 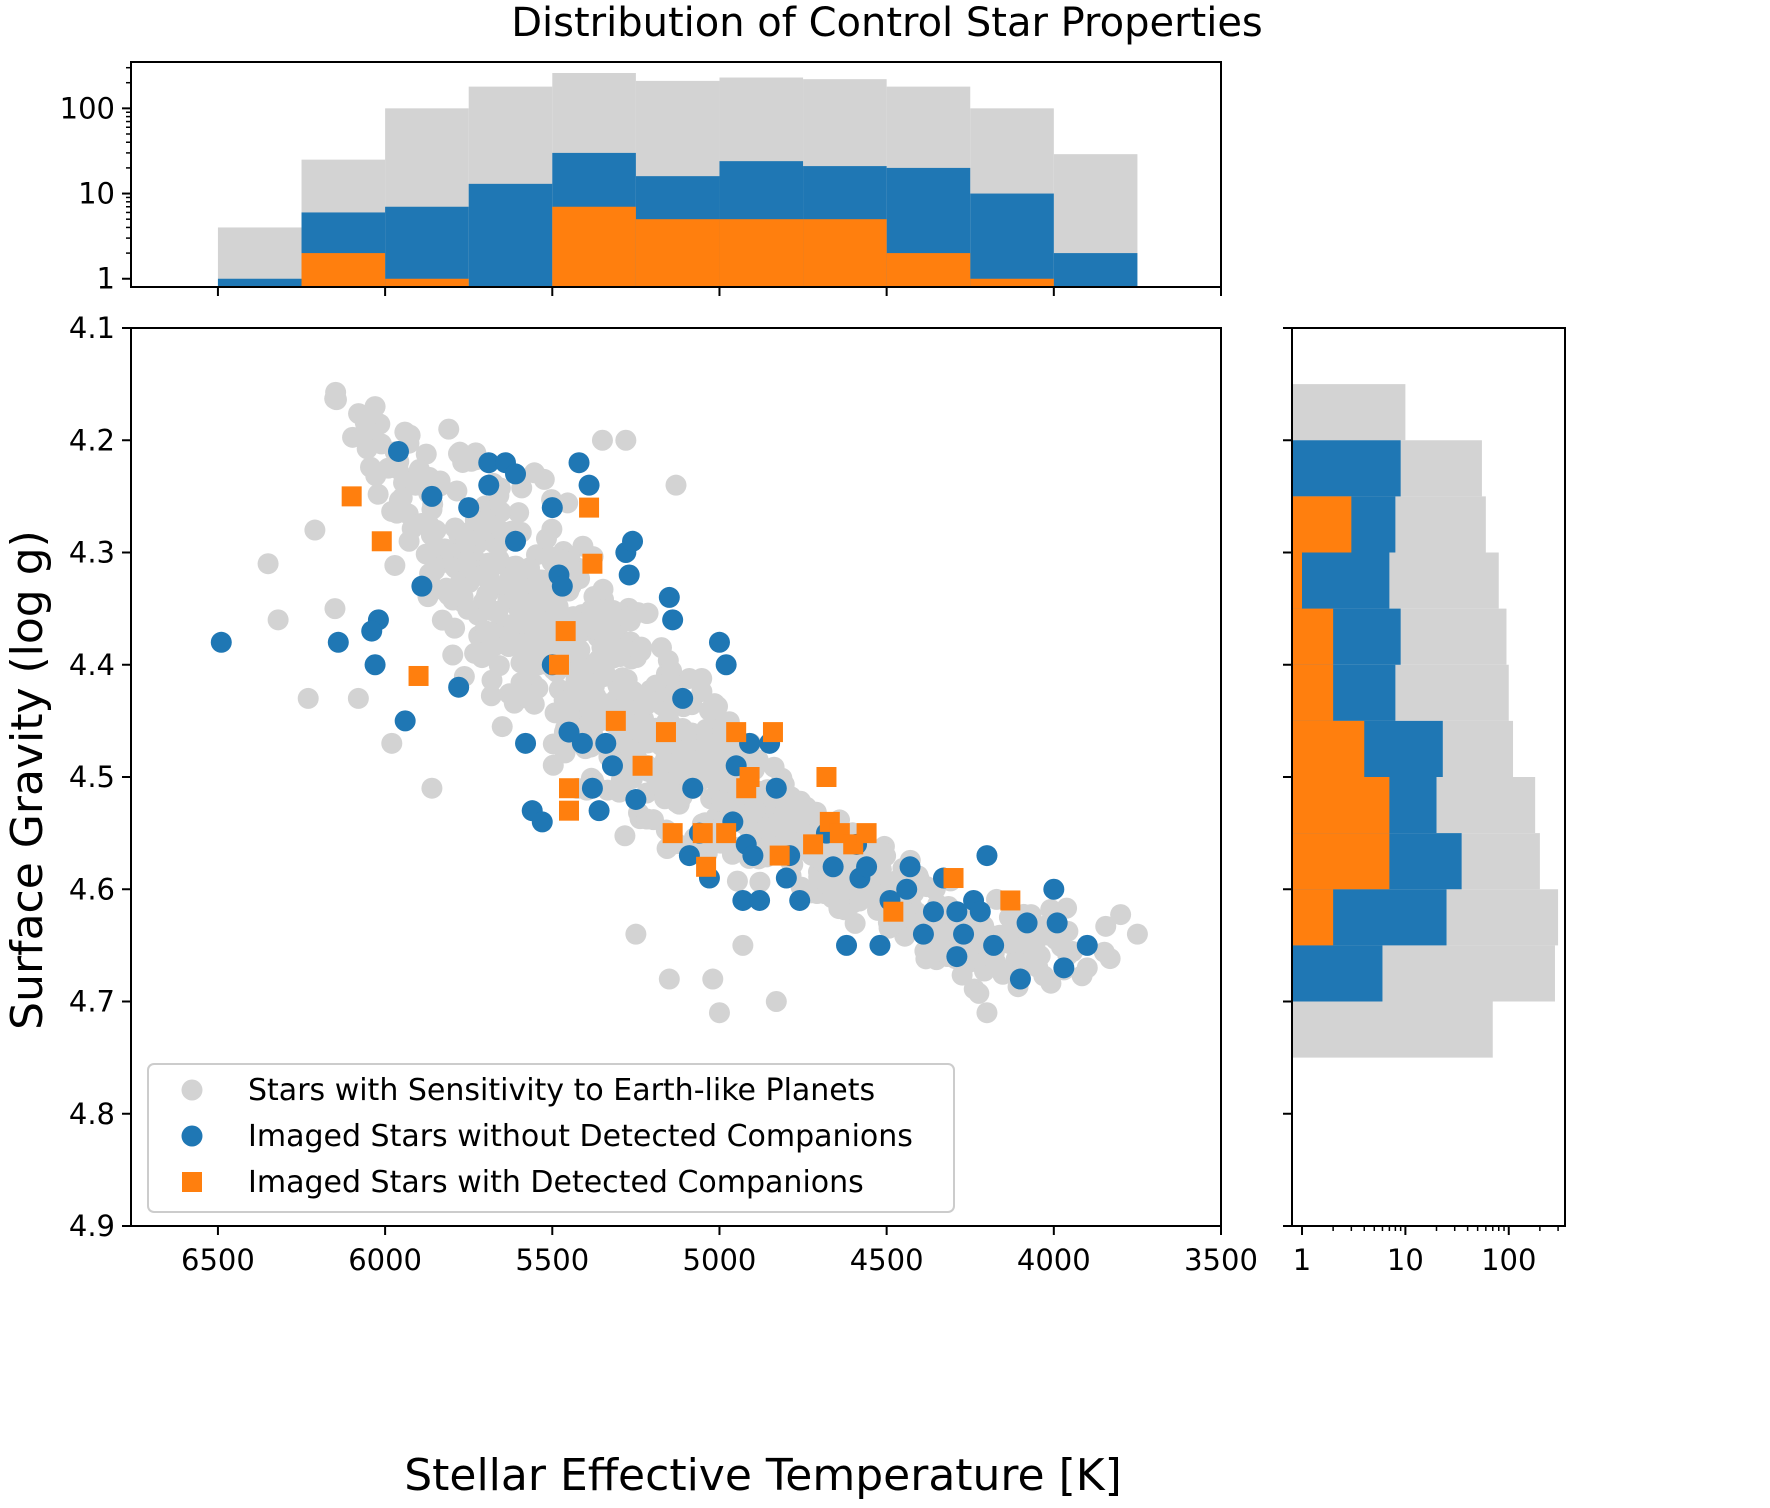 What do you see at coordinates (720, 1260) in the screenshot?
I see `x-tick-label: 5000` at bounding box center [720, 1260].